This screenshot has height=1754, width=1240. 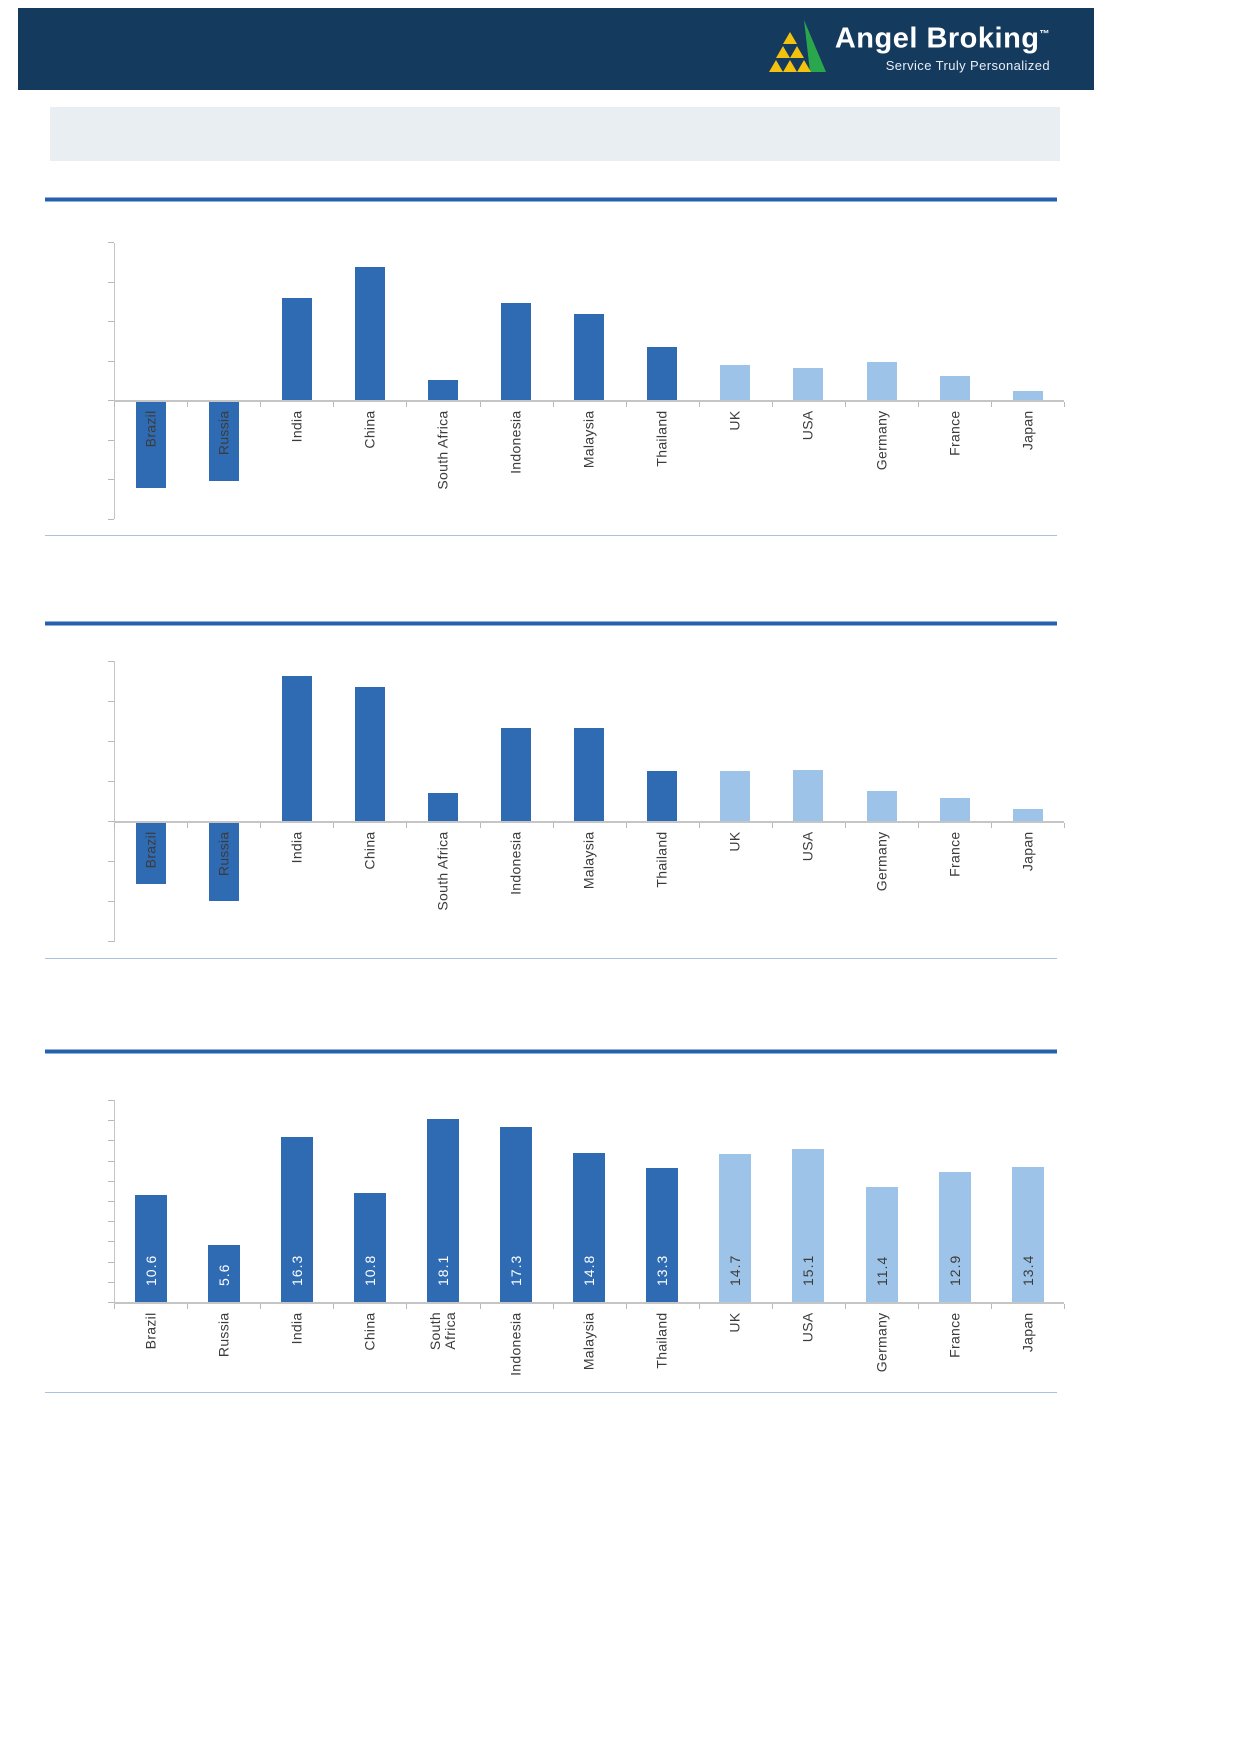 I want to click on bar-france, so click(x=955, y=388).